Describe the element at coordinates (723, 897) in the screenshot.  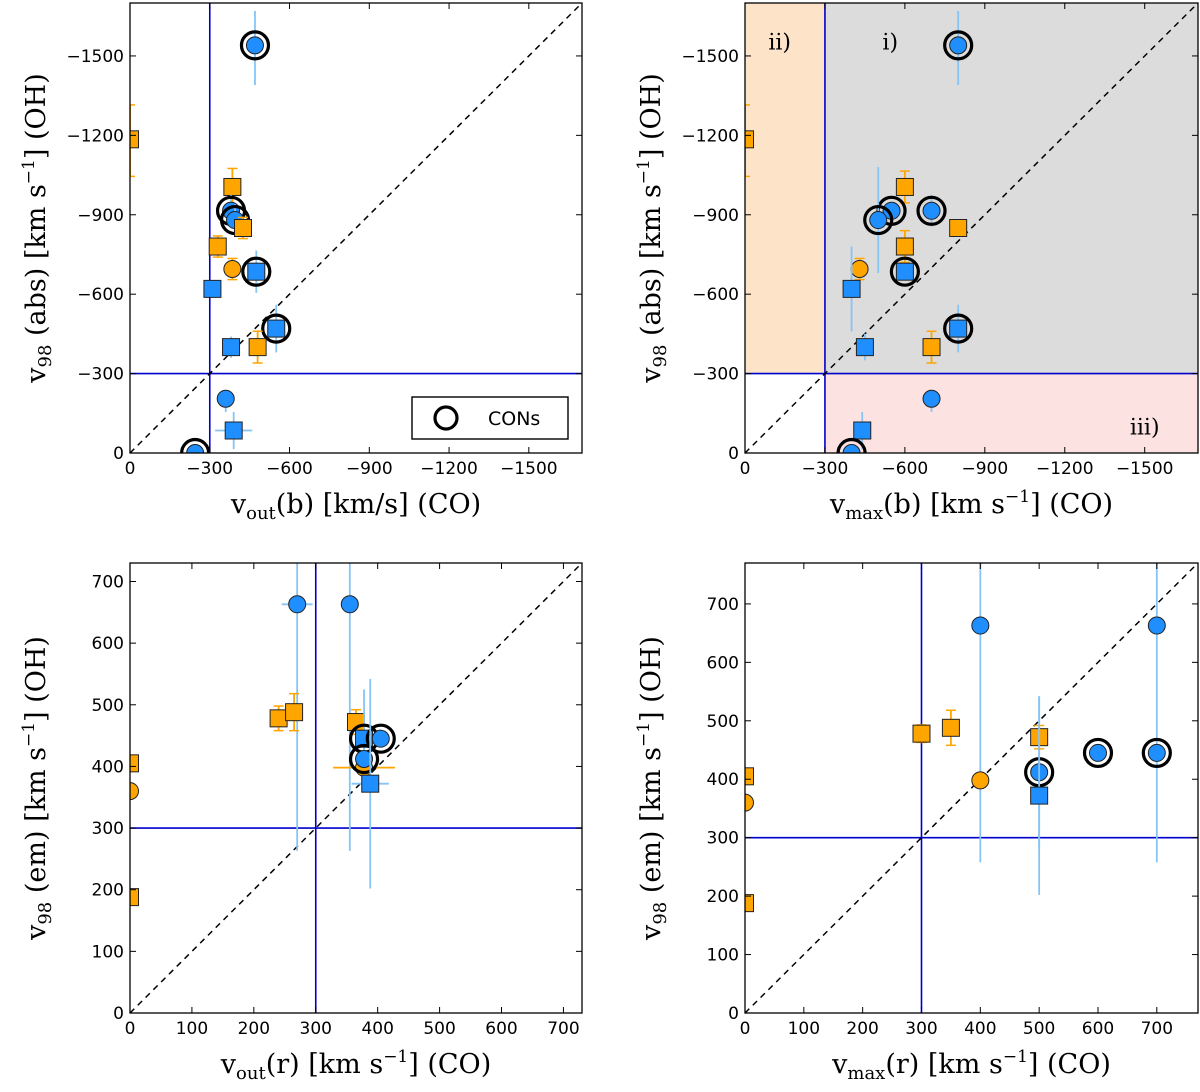
I see `y-tick-label: 200` at that location.